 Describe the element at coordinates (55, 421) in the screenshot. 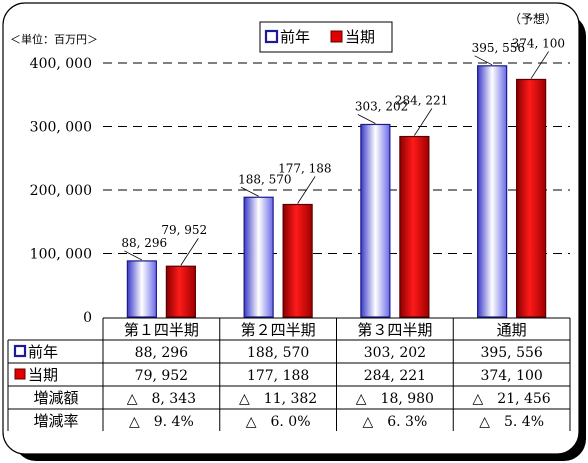

I see `row-label: 増減率` at that location.